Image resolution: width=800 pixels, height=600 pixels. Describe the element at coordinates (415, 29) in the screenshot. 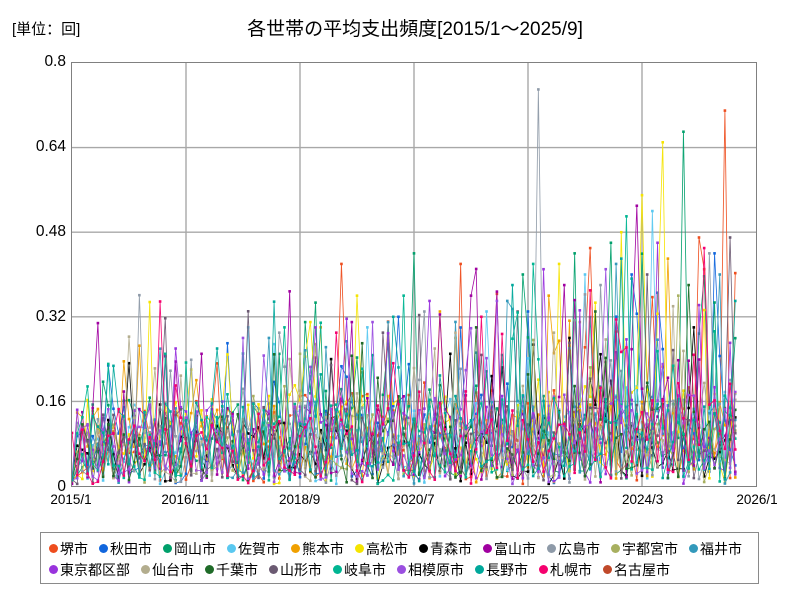

I see `chart-title: 各世帯の平均支出頻度[2015/1～2025/9]` at that location.